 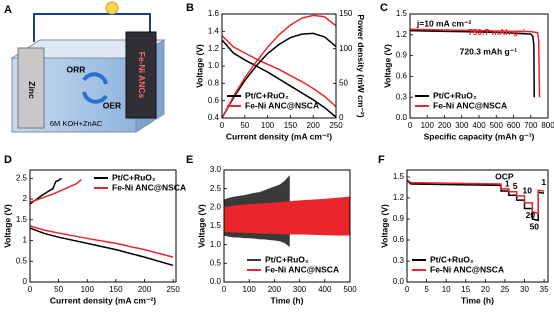 I want to click on y2-tick-label: 100, so click(x=346, y=48).